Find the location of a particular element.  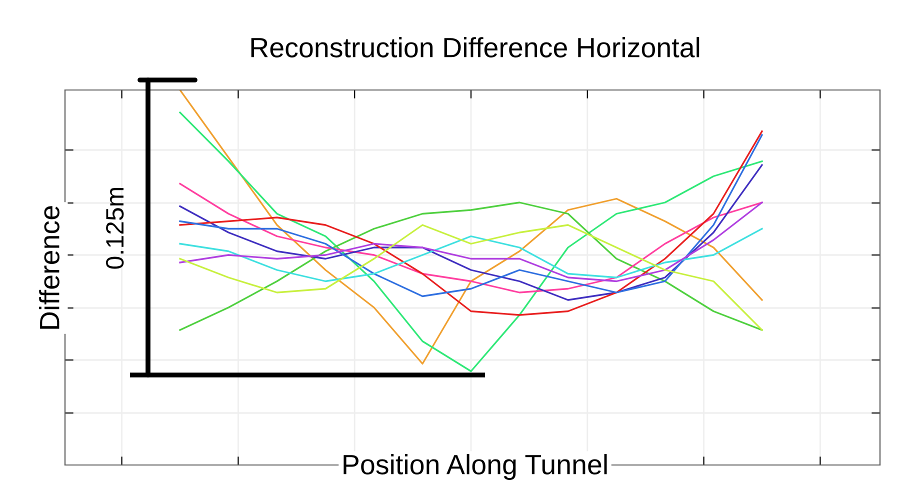

text: 0.125m is located at coordinates (115, 228).